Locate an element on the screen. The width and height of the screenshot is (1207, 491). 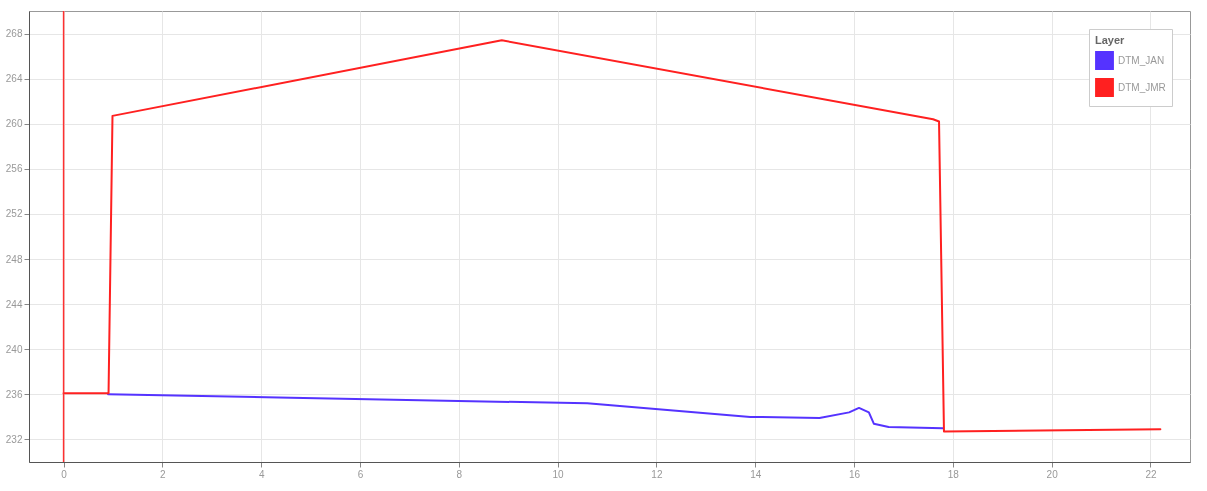
x-tick-label: 10 is located at coordinates (558, 474).